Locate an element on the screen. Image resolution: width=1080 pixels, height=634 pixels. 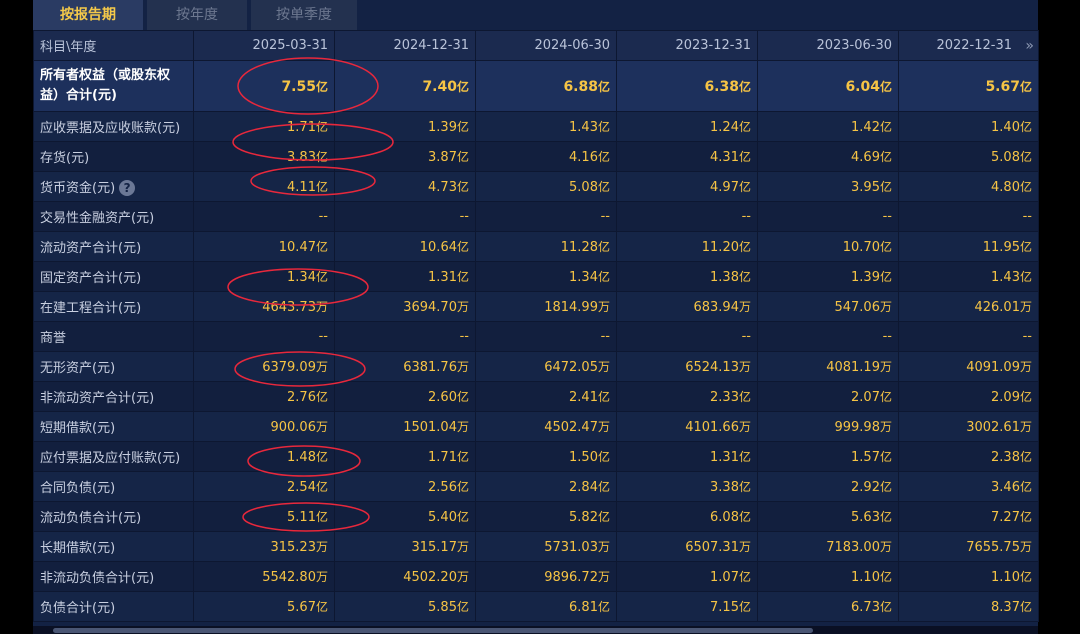
value-cell: 2.92亿 is located at coordinates (828, 486).